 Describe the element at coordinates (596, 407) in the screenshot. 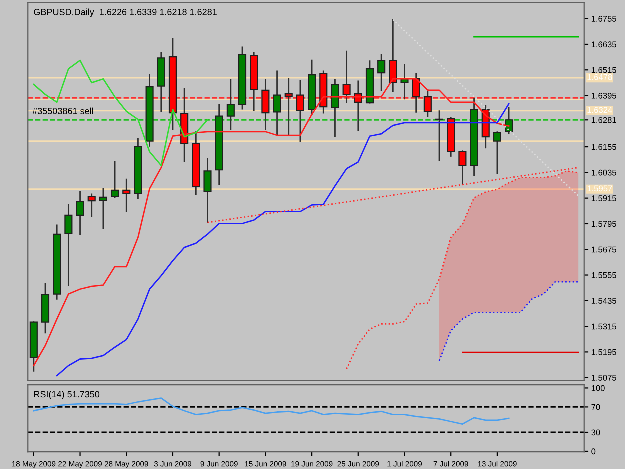

I see `y-tick-label: 70` at that location.